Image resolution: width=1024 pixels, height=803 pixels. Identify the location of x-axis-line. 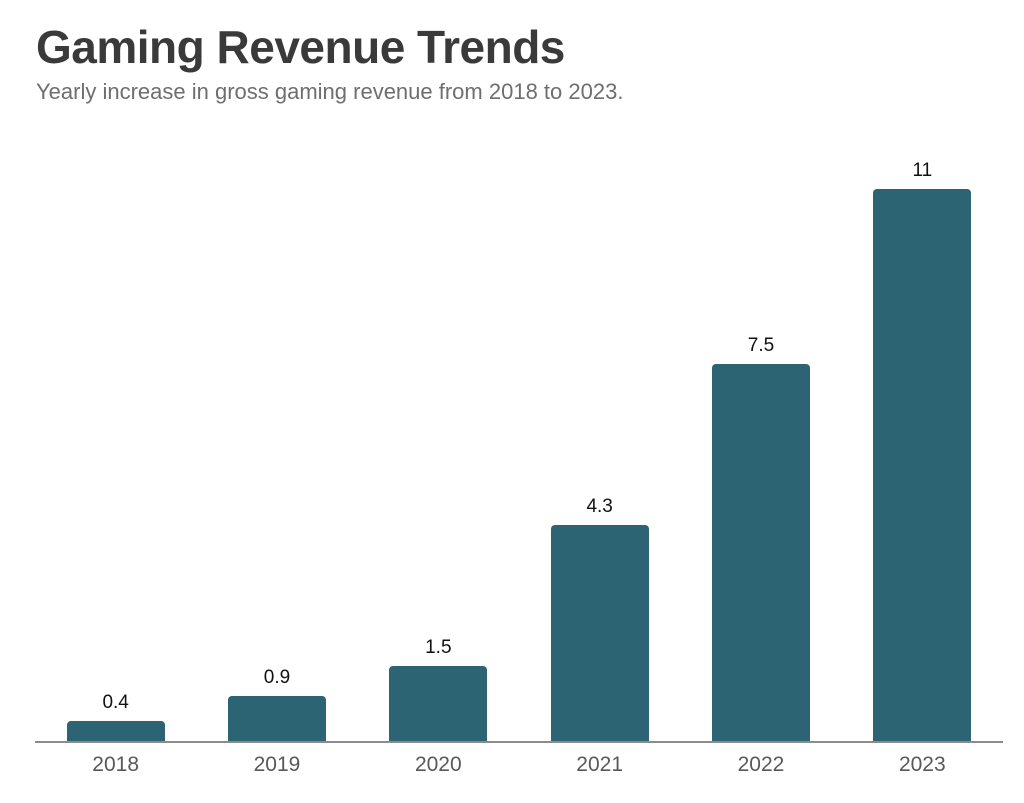
(519, 742).